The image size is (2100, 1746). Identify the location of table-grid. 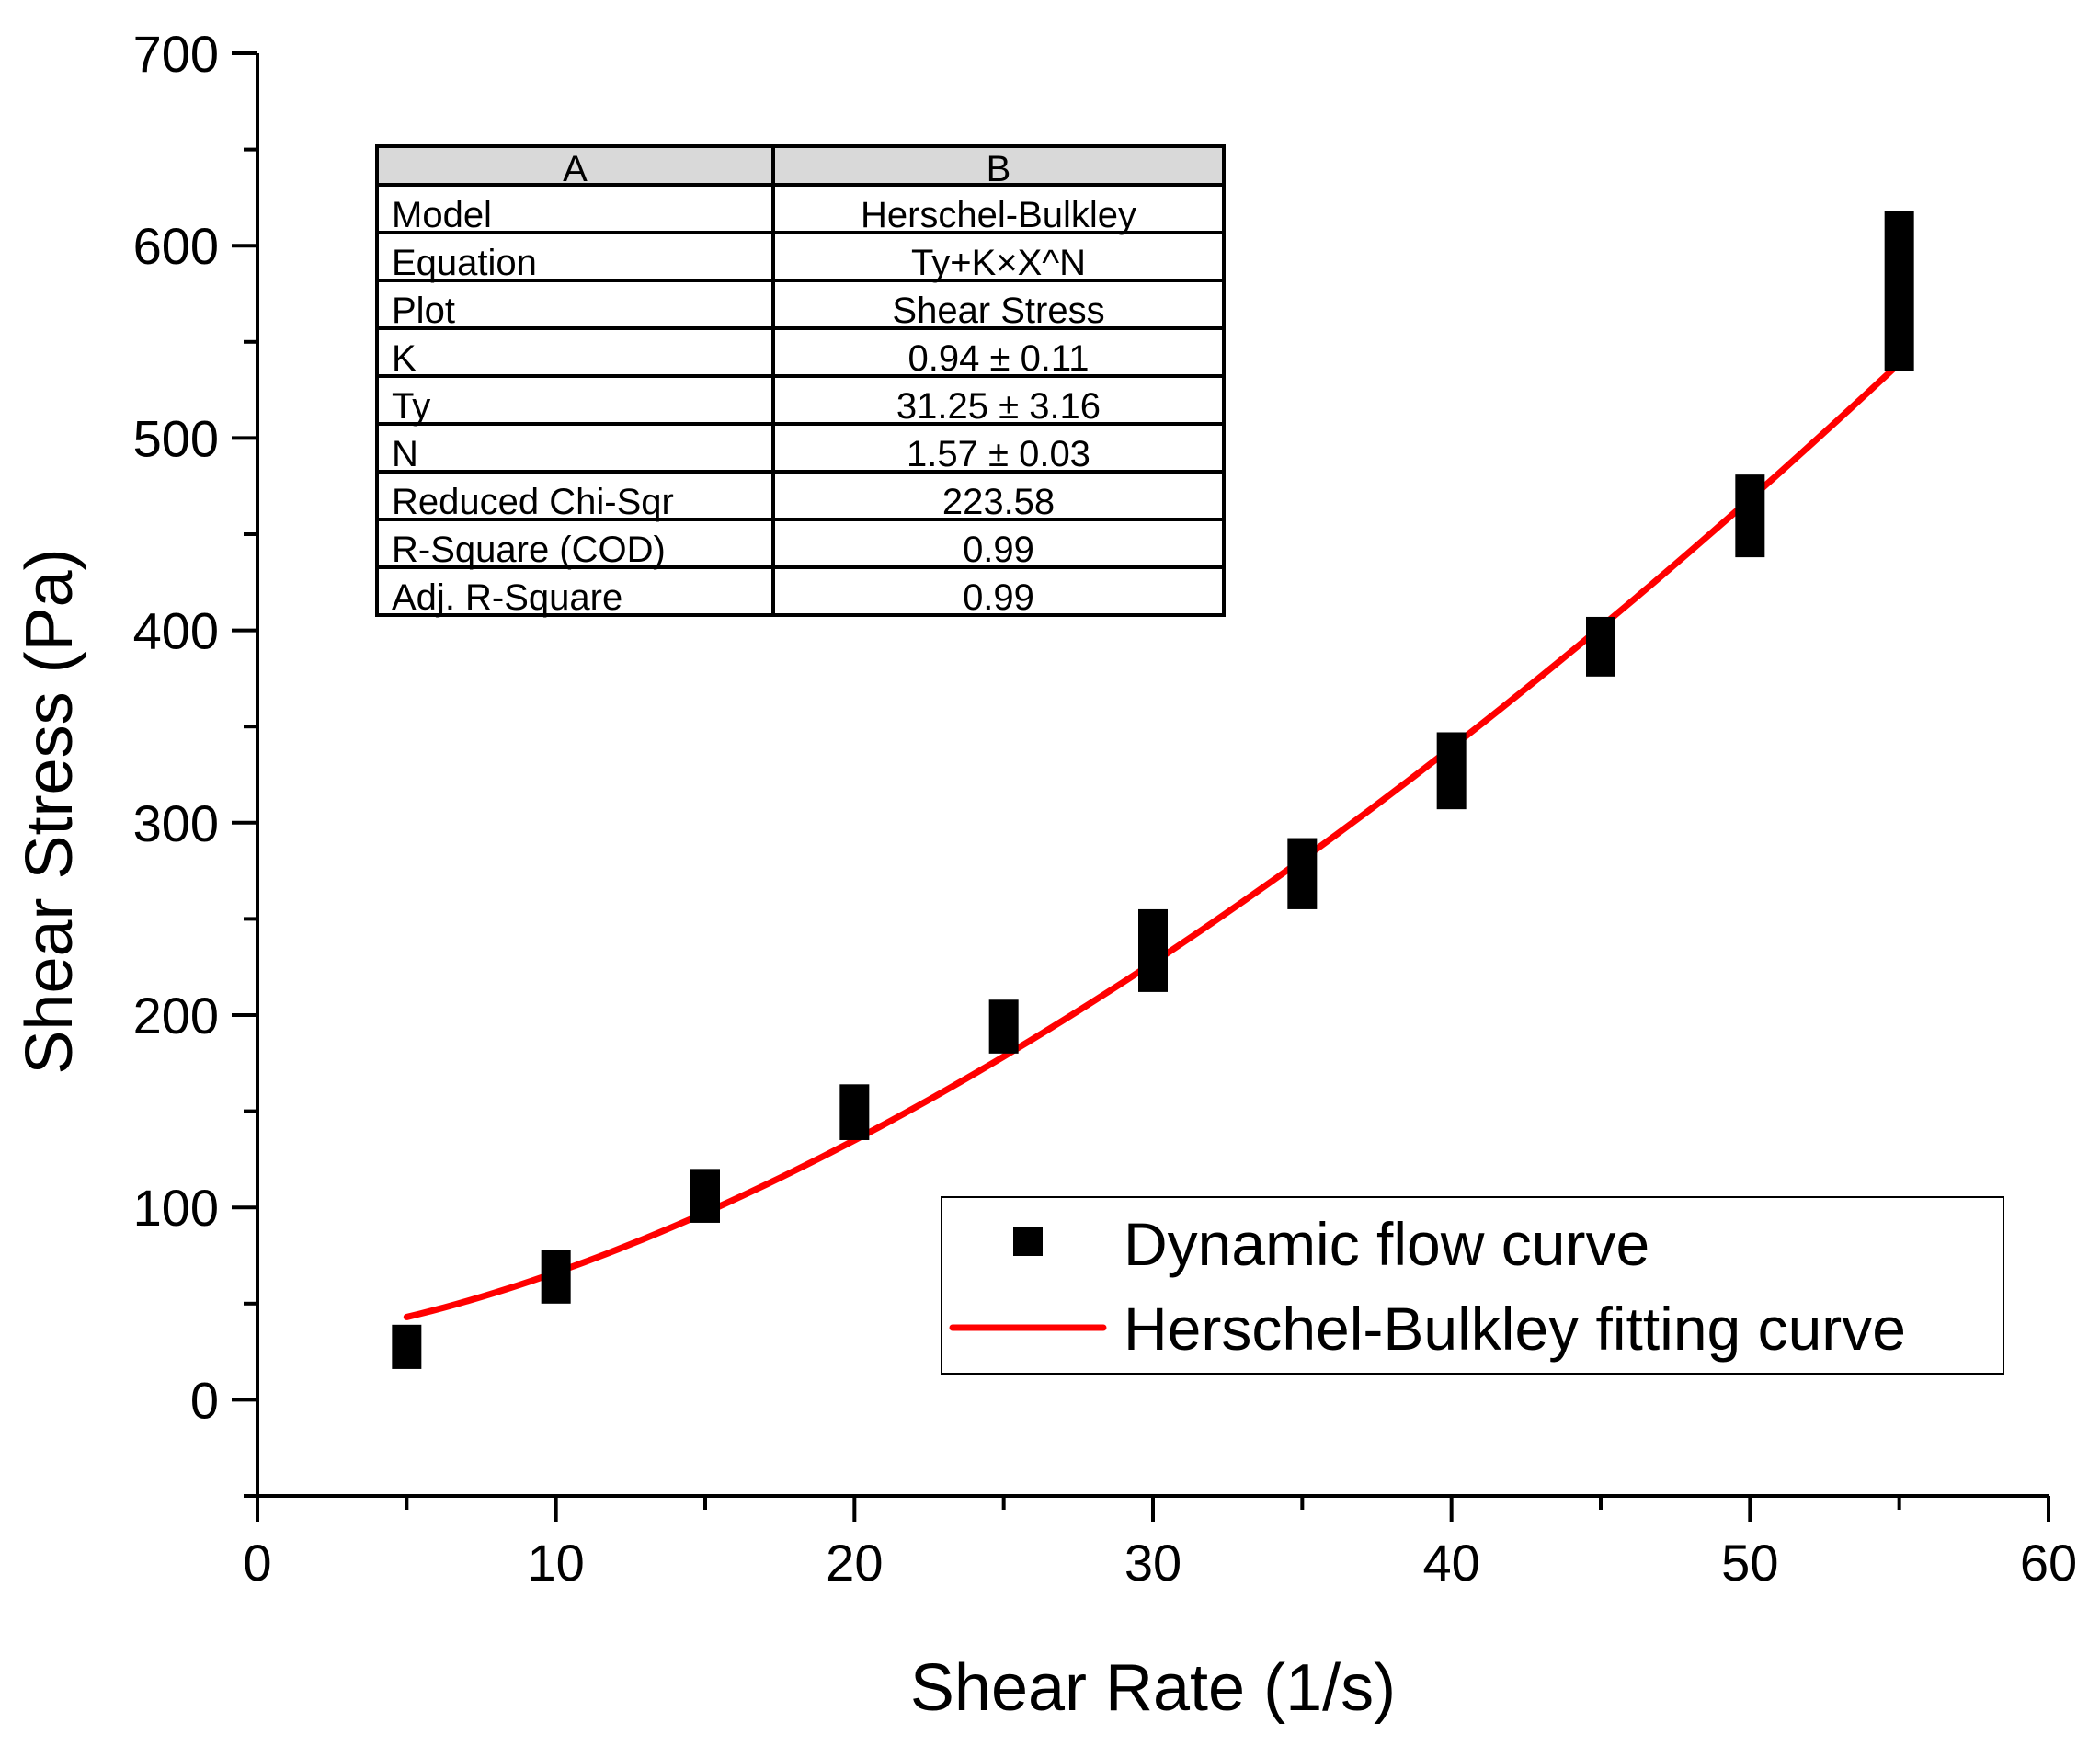
(800, 380).